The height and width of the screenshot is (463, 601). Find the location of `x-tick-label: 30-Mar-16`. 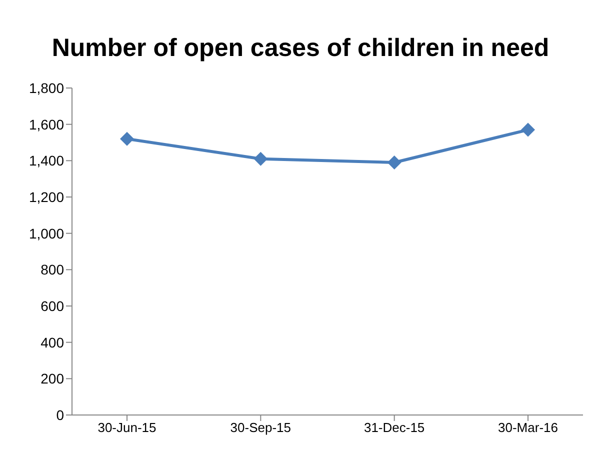

x-tick-label: 30-Mar-16 is located at coordinates (528, 428).